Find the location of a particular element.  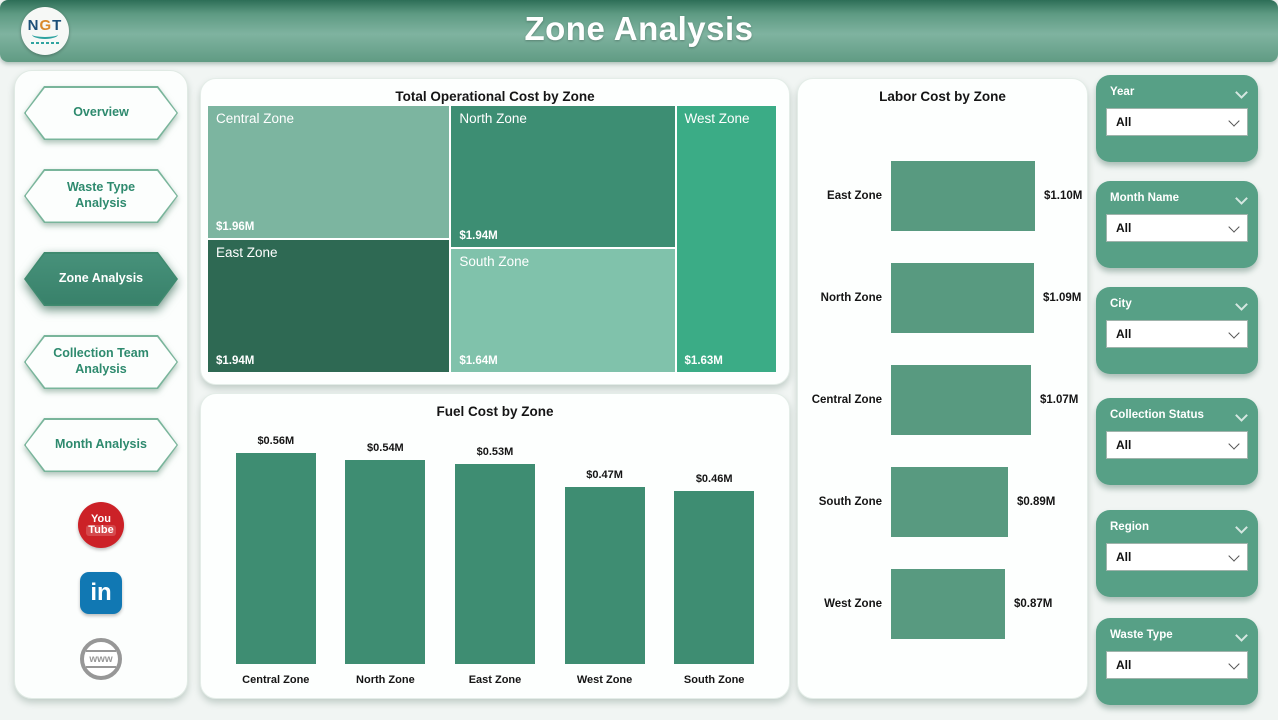

filter-label: Month Name is located at coordinates (1144, 198).